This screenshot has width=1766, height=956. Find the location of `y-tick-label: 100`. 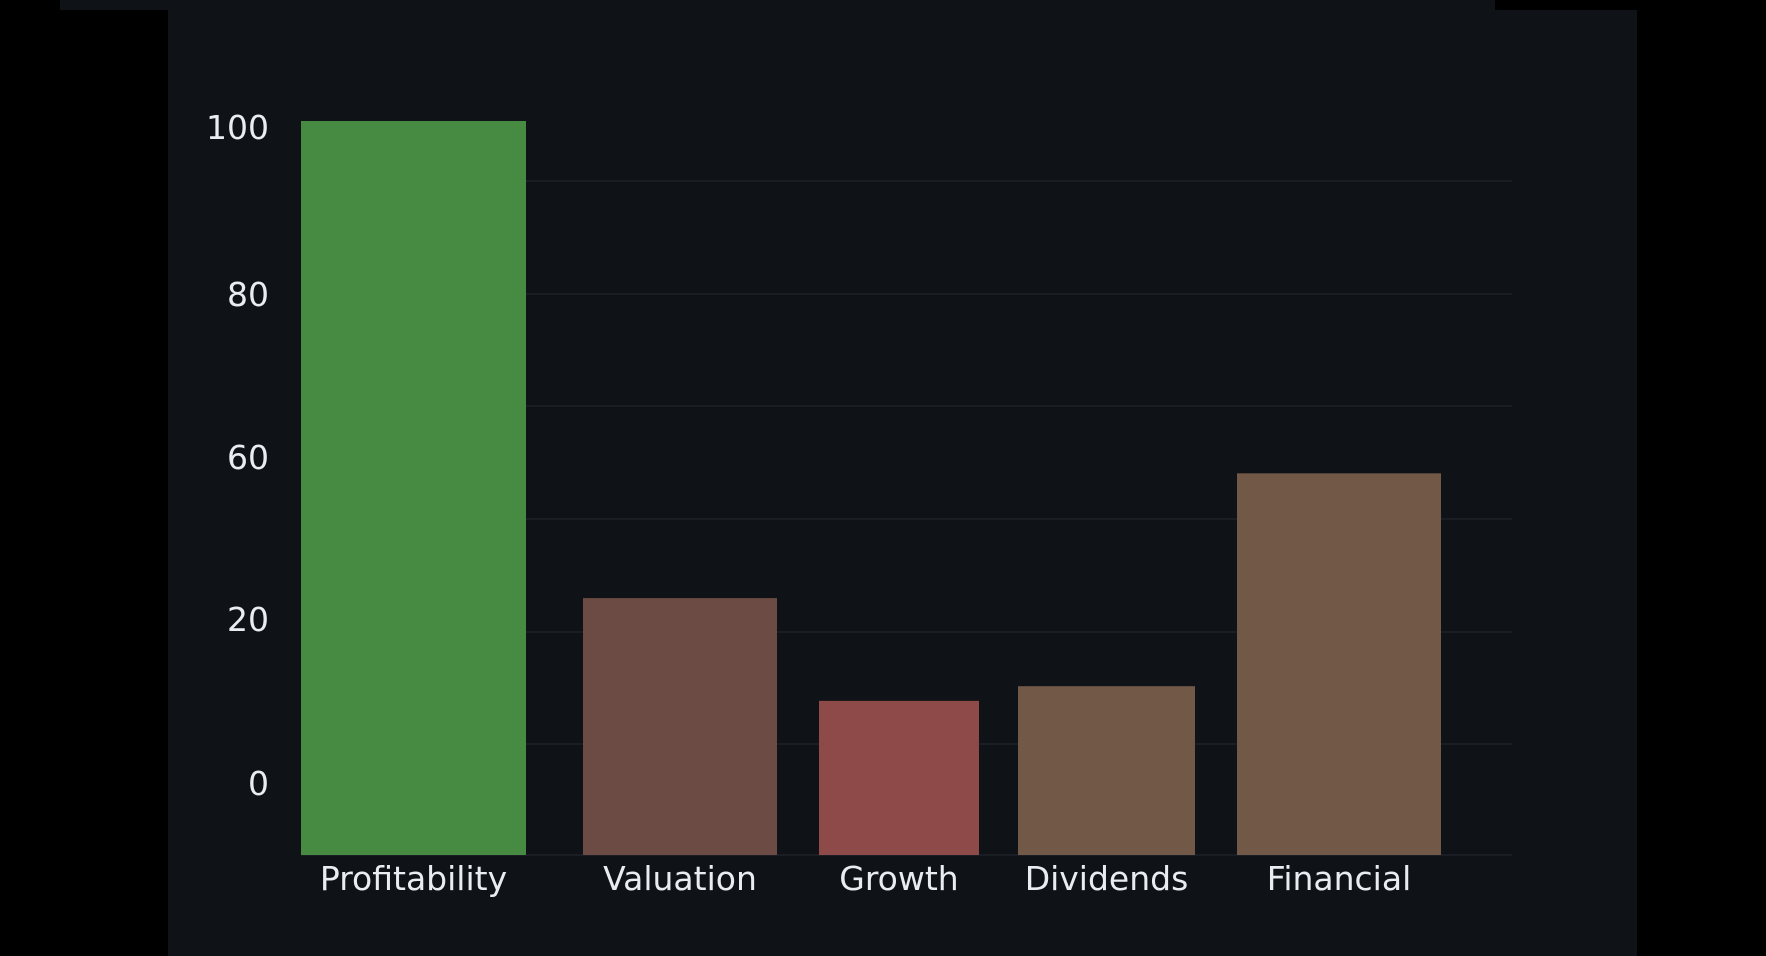

y-tick-label: 100 is located at coordinates (237, 127).